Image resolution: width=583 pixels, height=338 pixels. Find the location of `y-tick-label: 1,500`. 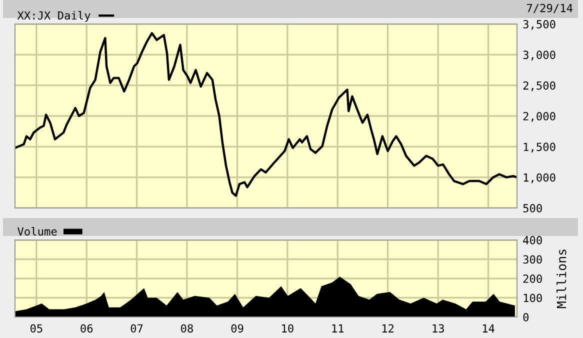

y-tick-label: 1,500 is located at coordinates (540, 147).